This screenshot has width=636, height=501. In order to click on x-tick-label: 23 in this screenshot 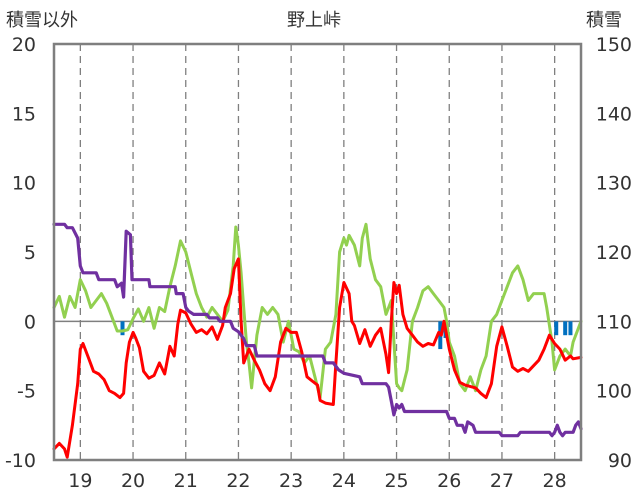, I will do `click(291, 481)`.